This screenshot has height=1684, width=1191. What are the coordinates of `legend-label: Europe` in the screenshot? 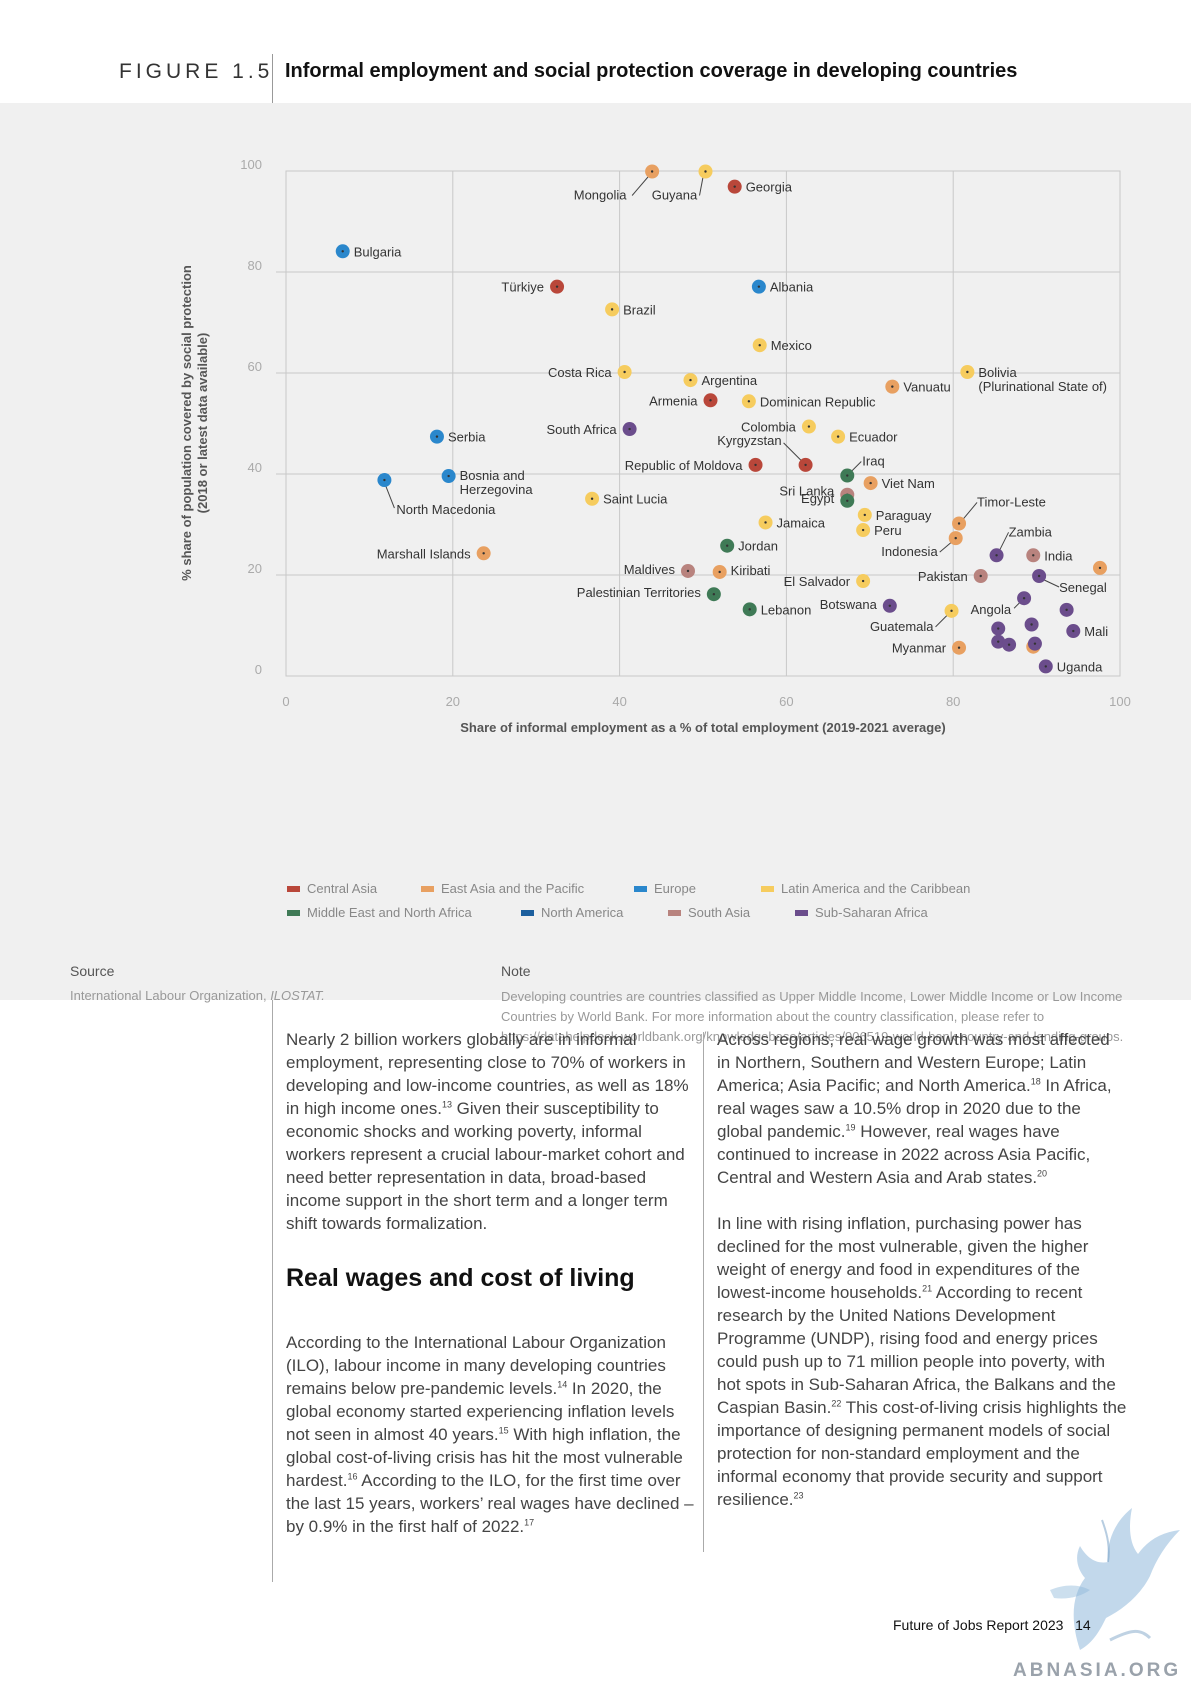 It's located at (675, 888).